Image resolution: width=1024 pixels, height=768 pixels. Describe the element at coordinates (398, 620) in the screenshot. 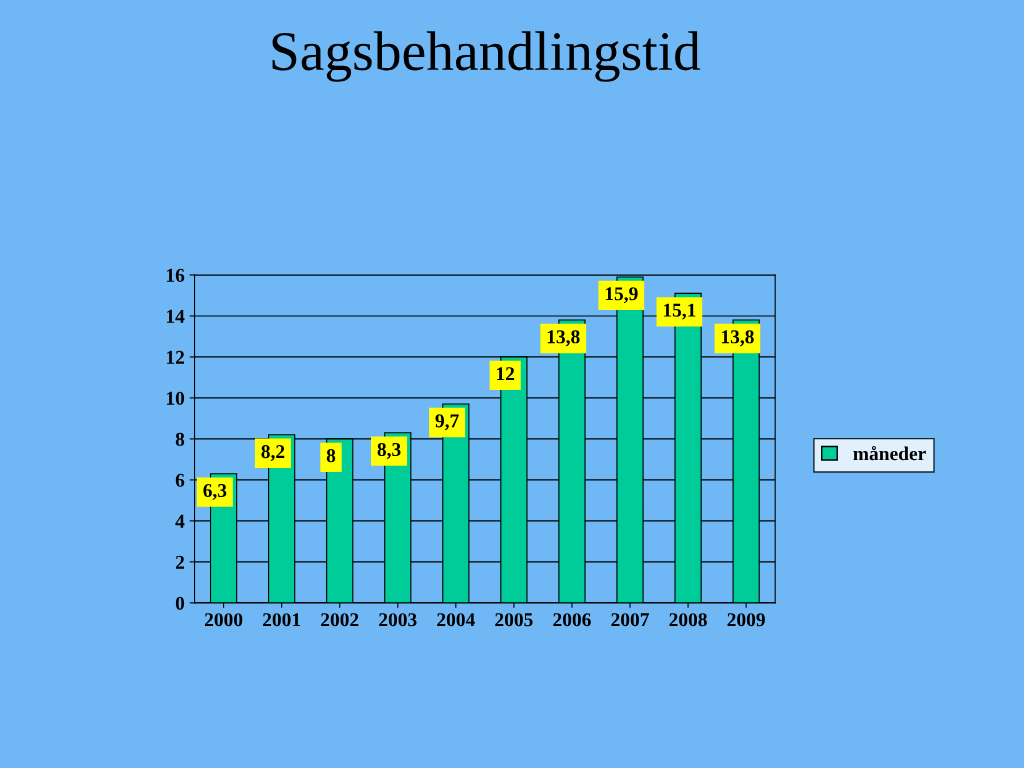

I see `x-tick-label: 2003` at that location.